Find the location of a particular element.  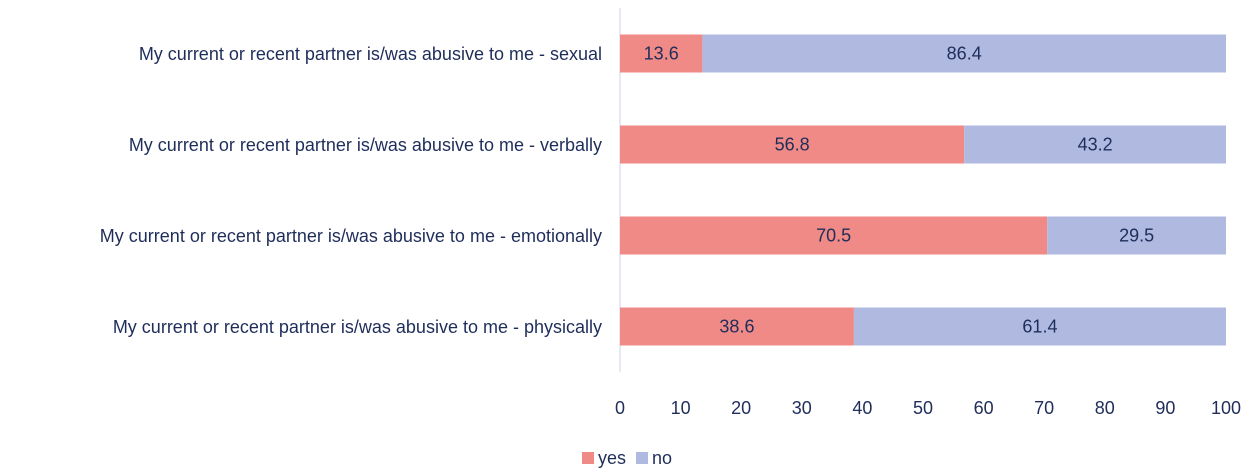

data-label: 61.4 is located at coordinates (1039, 326).